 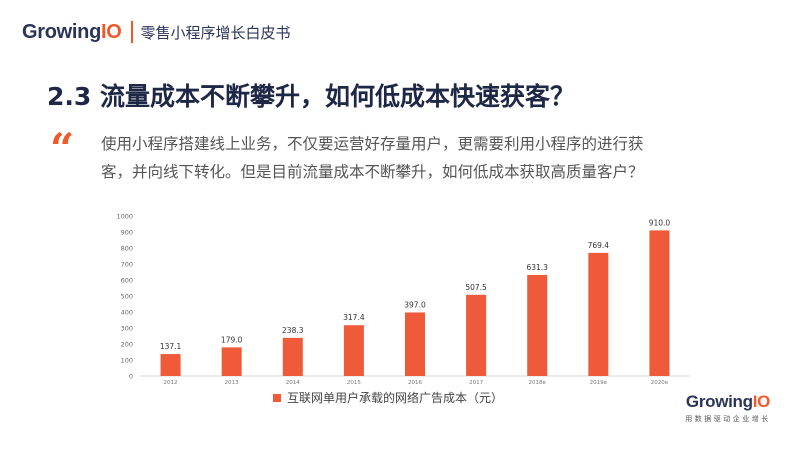 I want to click on x-tick-label: 2015, so click(x=354, y=383).